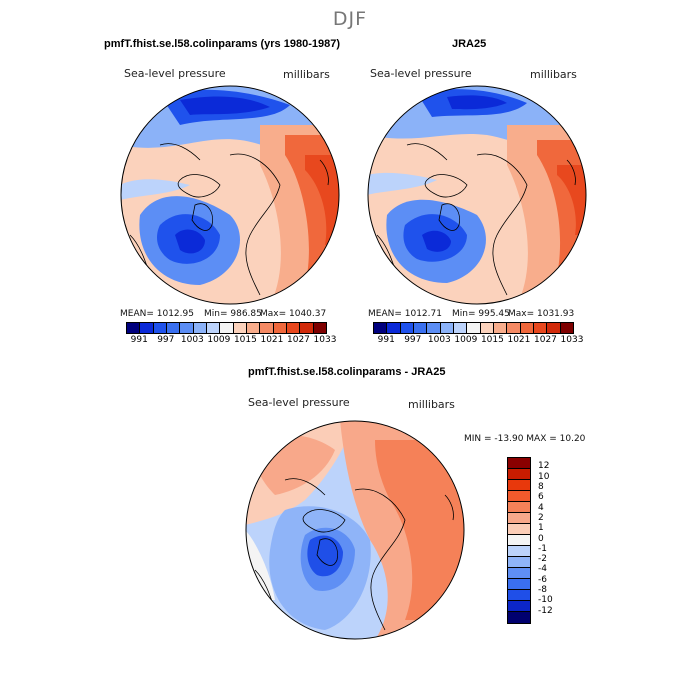  What do you see at coordinates (525, 439) in the screenshot?
I see `diff-minmax-stat: MIN = -13.90 MAX = 10.20` at bounding box center [525, 439].